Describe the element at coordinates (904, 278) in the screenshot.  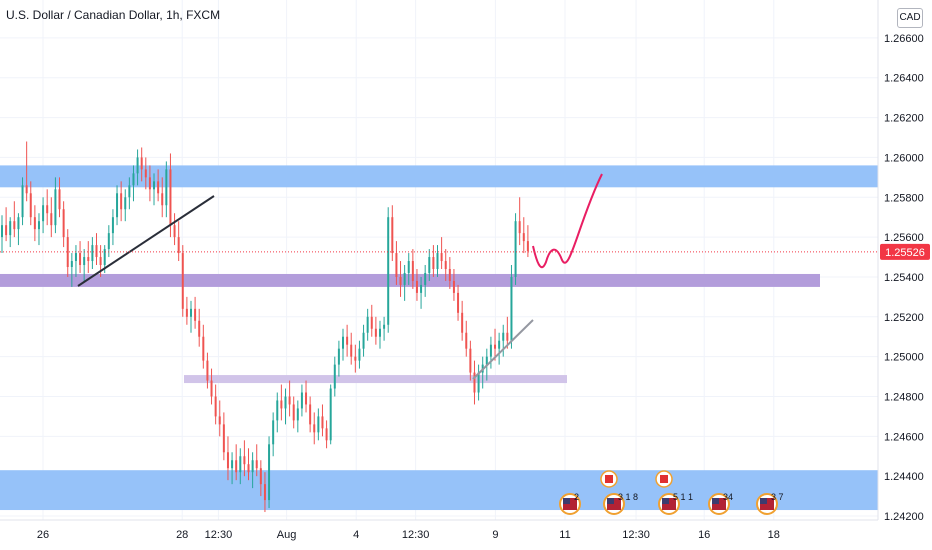
I see `price-tick-label: 1.25400` at that location.